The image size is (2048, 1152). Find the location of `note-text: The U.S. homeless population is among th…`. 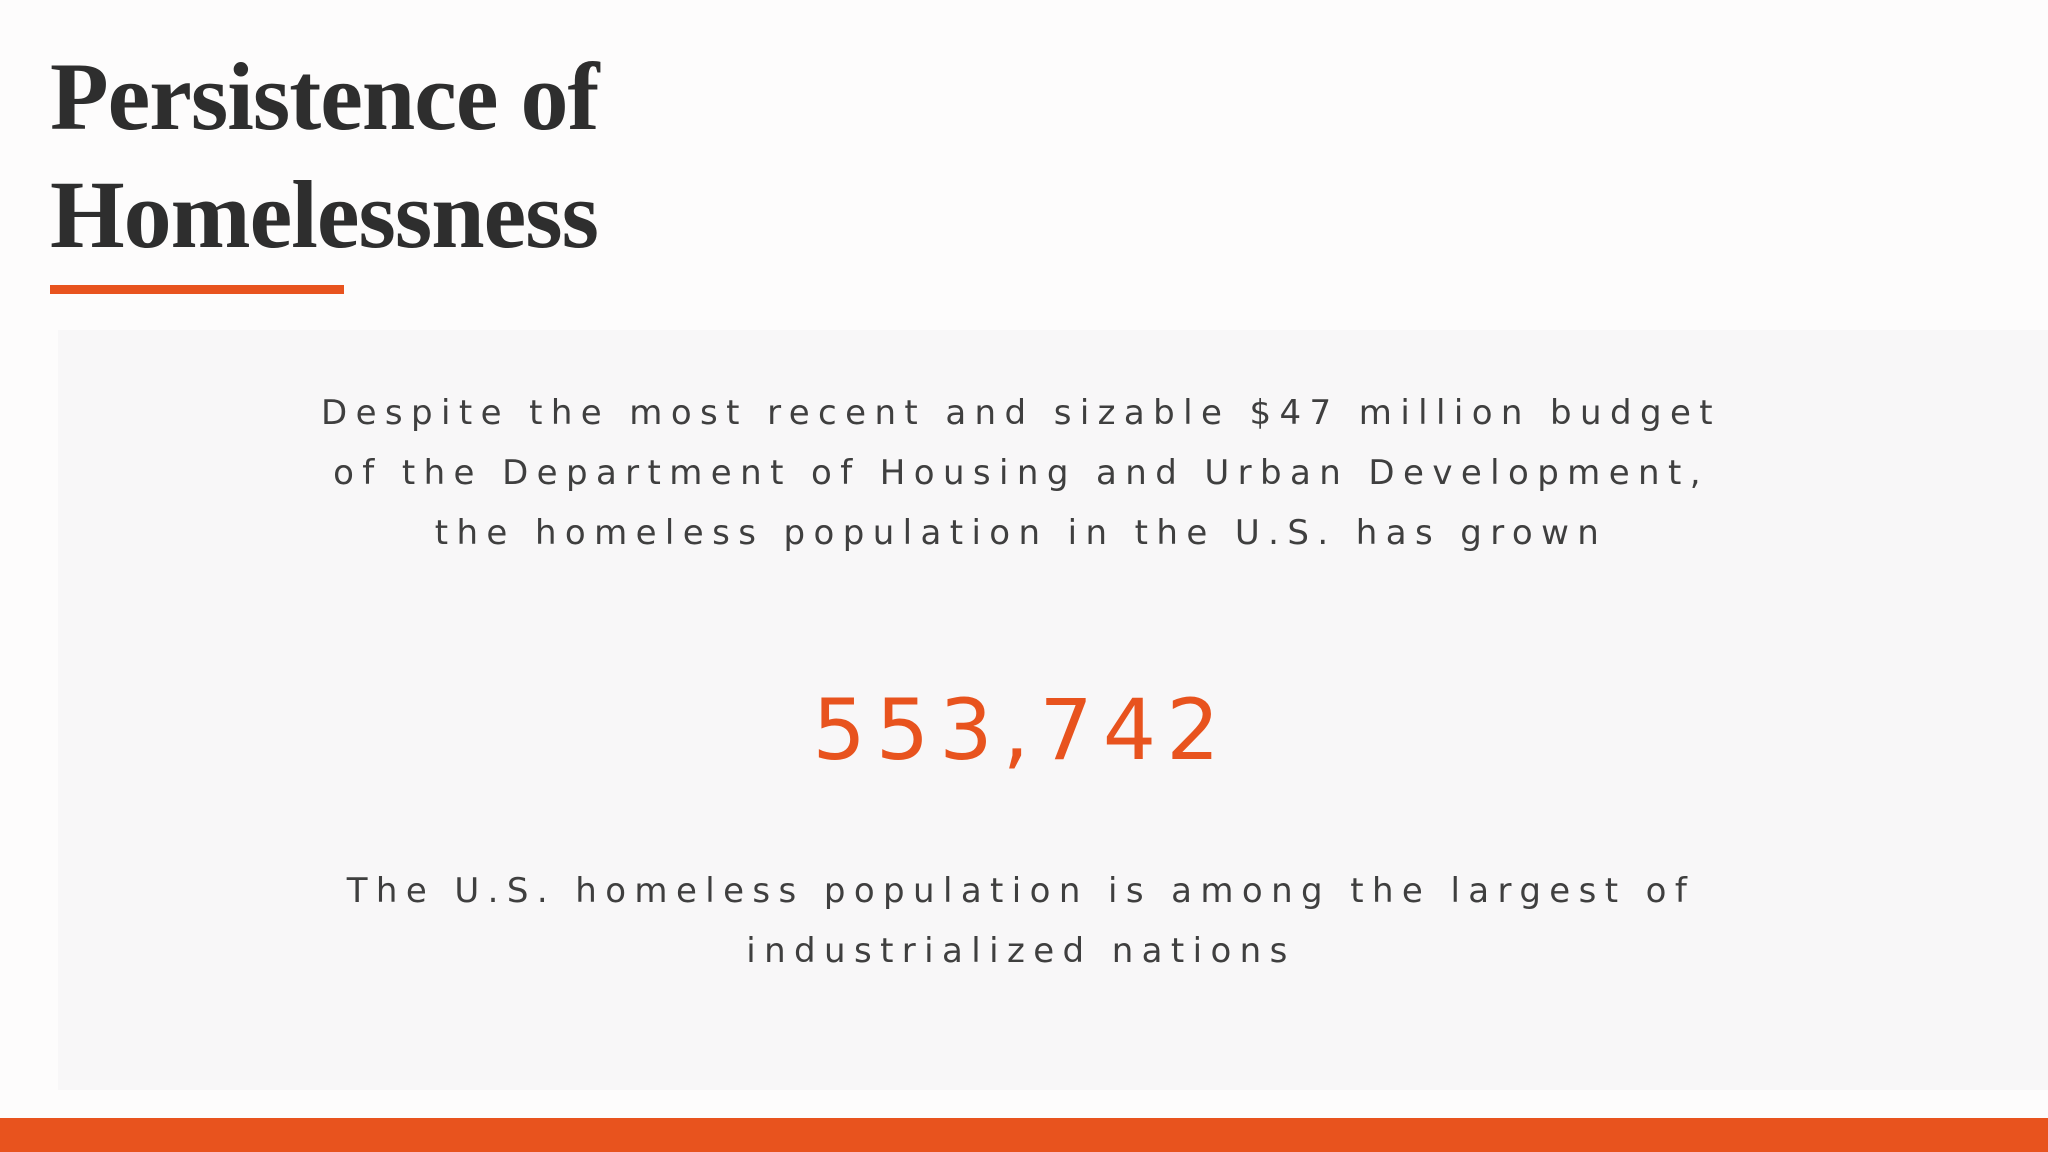

note-text: The U.S. homeless population is among th… is located at coordinates (1021, 921).